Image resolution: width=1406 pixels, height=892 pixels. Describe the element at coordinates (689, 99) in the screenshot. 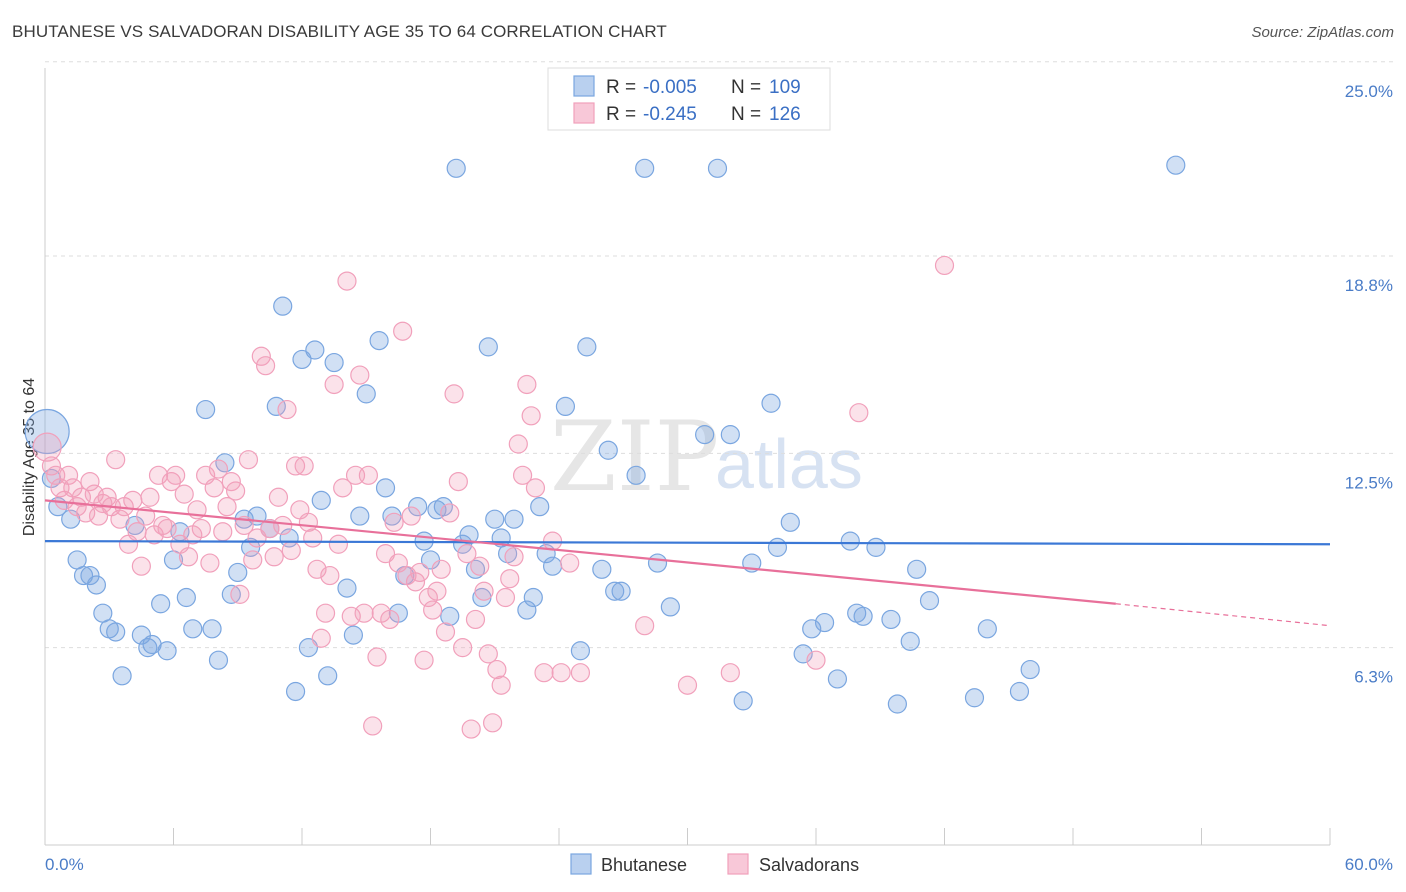

I see `stats-legend: R = -0.005 N = 109 R = -0.245 N = 126` at that location.